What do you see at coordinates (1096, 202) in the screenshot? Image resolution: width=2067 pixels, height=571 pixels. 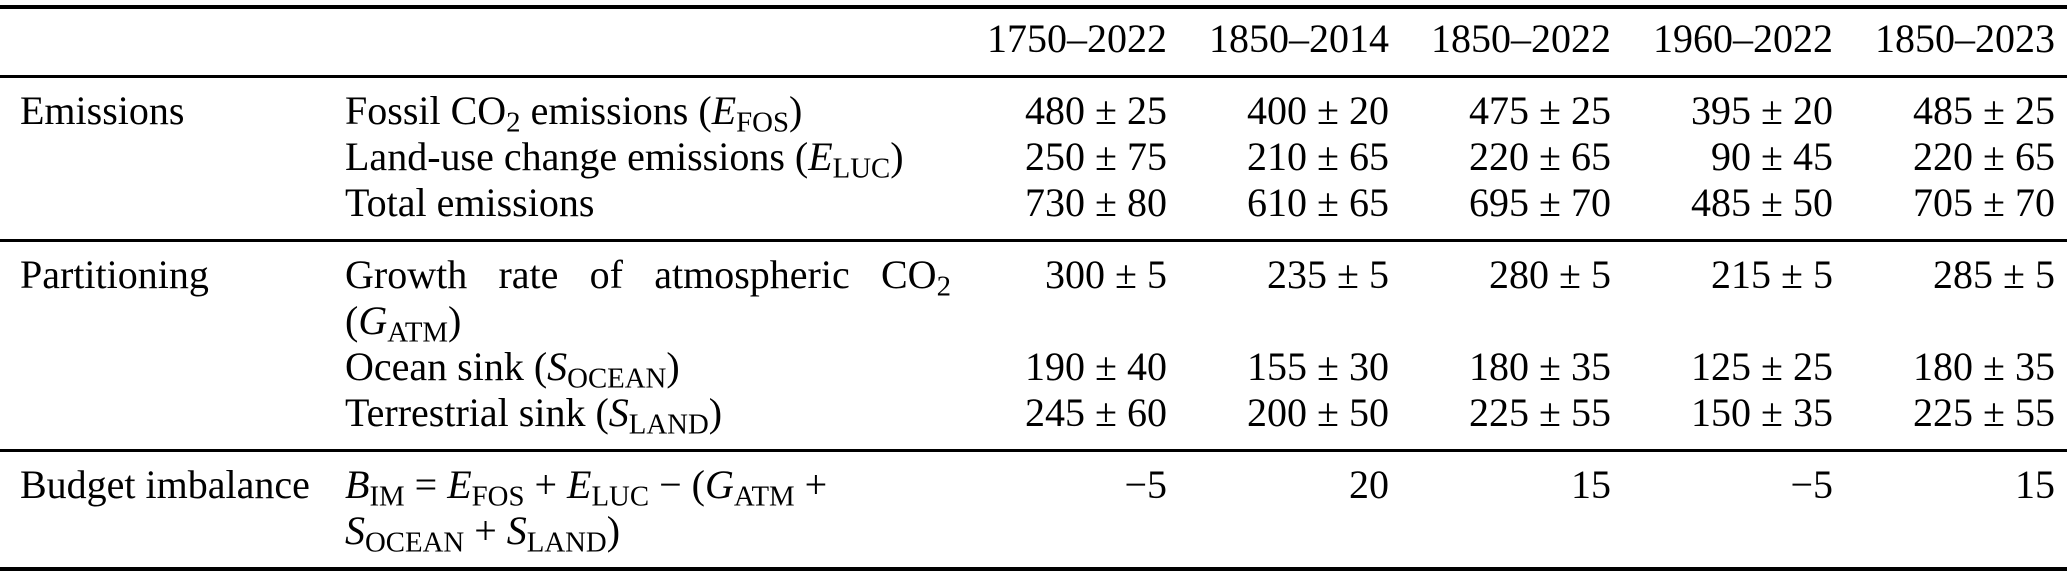 I see `value-cell: 730 ± 80` at bounding box center [1096, 202].